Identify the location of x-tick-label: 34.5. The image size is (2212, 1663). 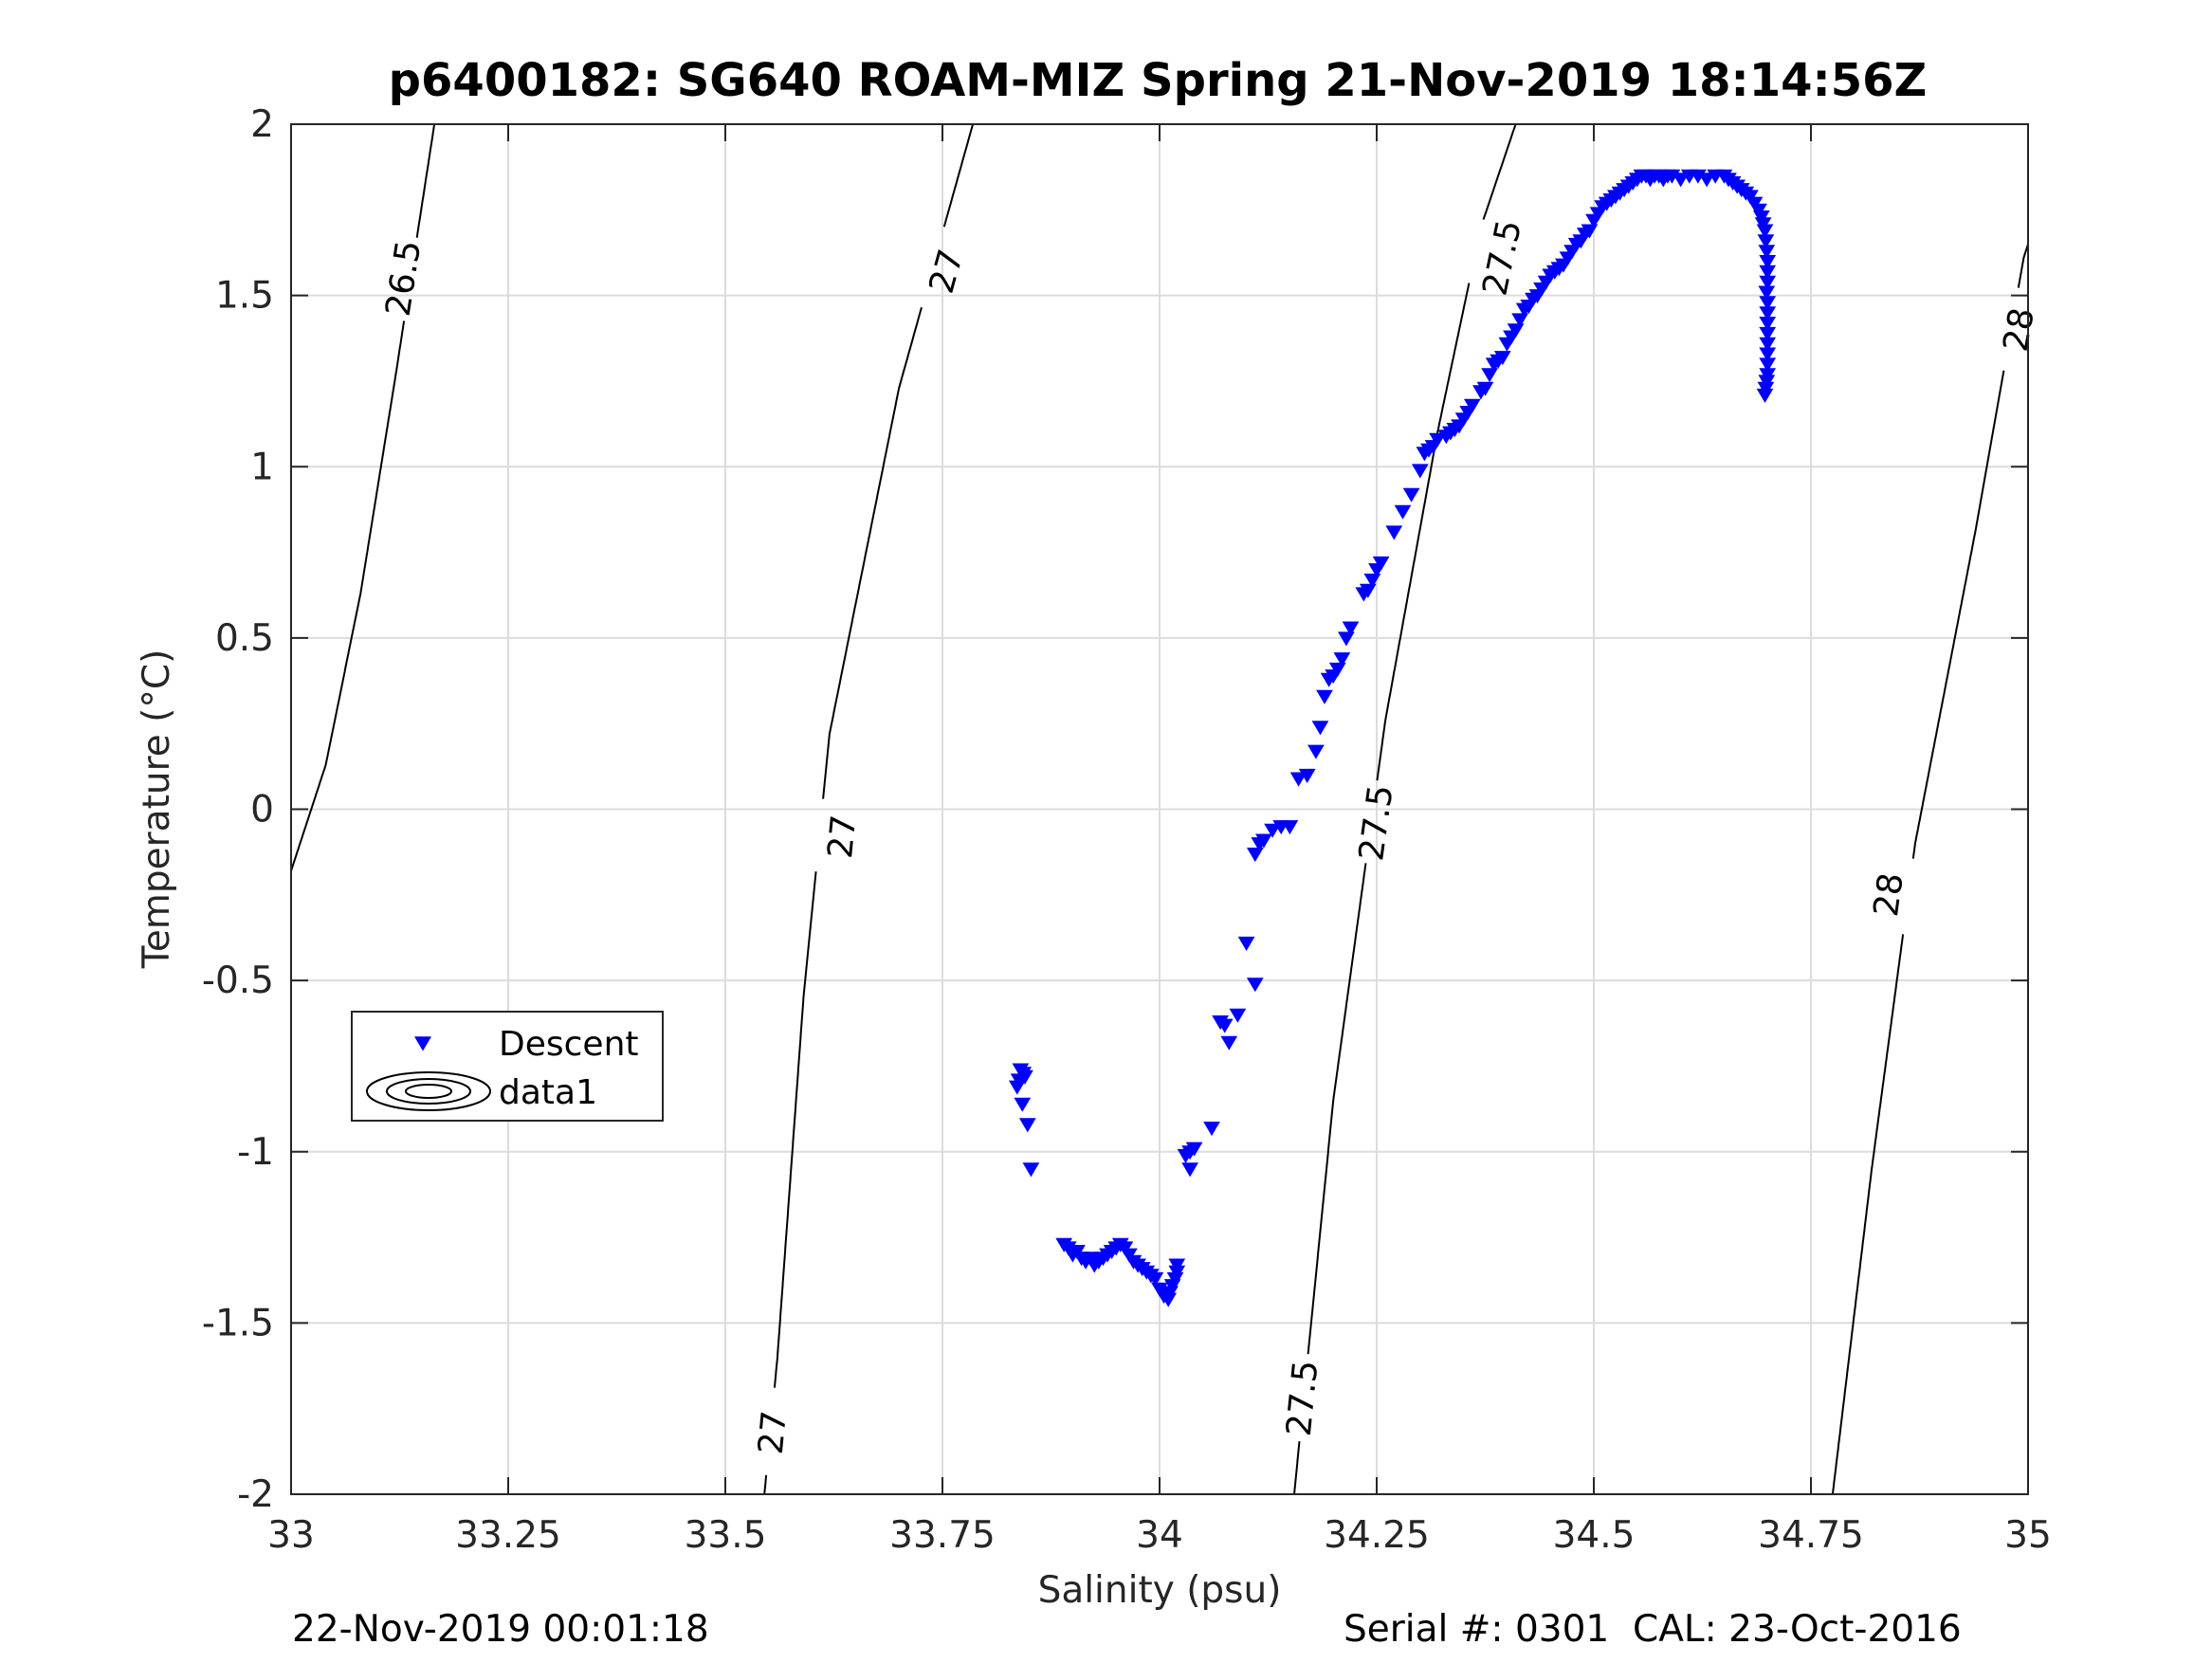
(1594, 1535).